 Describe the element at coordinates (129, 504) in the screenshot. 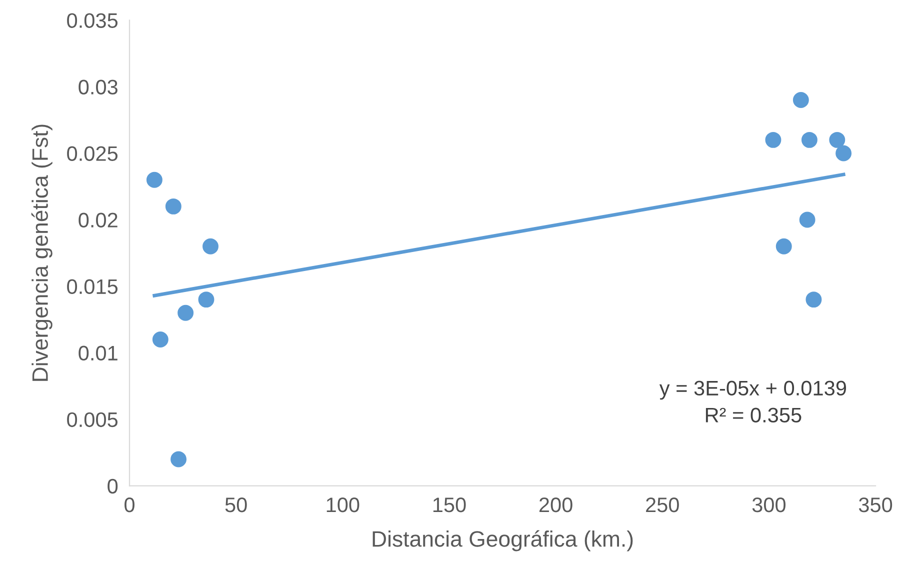

I see `x-tick-label: 0` at that location.